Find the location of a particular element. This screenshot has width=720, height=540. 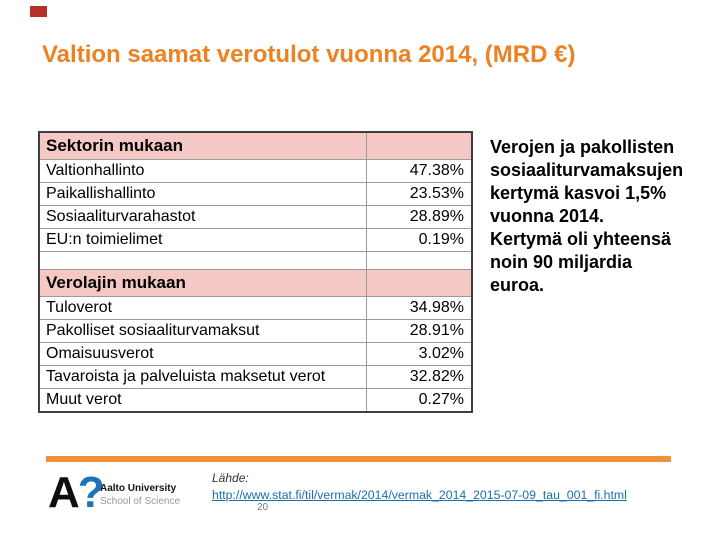

table-spacer-row is located at coordinates (255, 260).